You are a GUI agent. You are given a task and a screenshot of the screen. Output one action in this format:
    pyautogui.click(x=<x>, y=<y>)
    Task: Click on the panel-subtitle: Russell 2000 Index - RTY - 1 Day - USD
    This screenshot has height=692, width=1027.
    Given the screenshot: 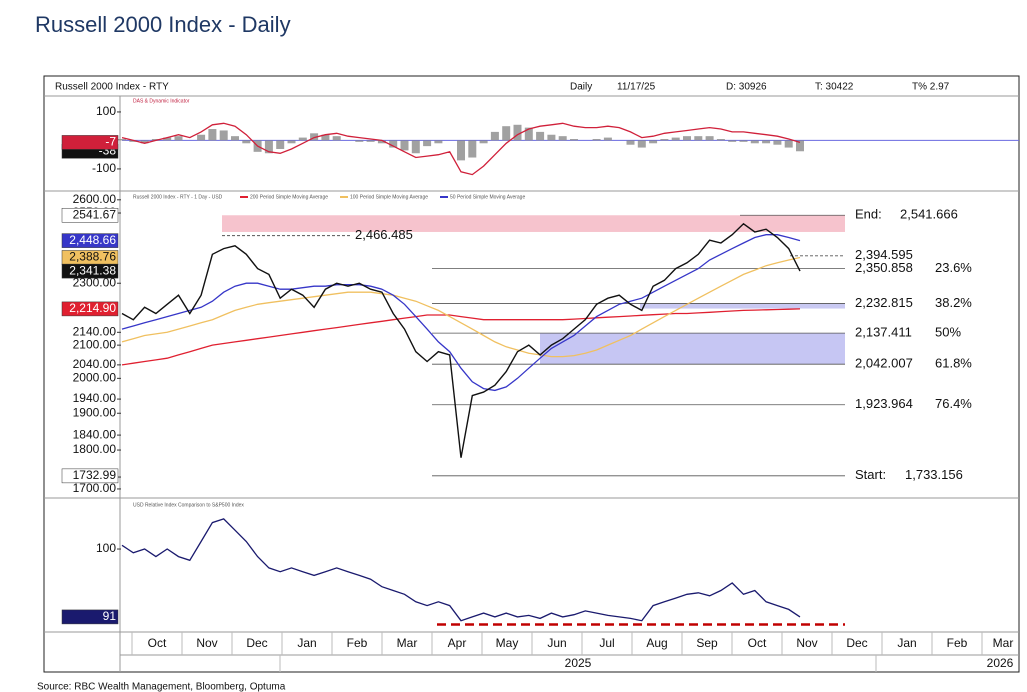 What is the action you would take?
    pyautogui.click(x=178, y=197)
    